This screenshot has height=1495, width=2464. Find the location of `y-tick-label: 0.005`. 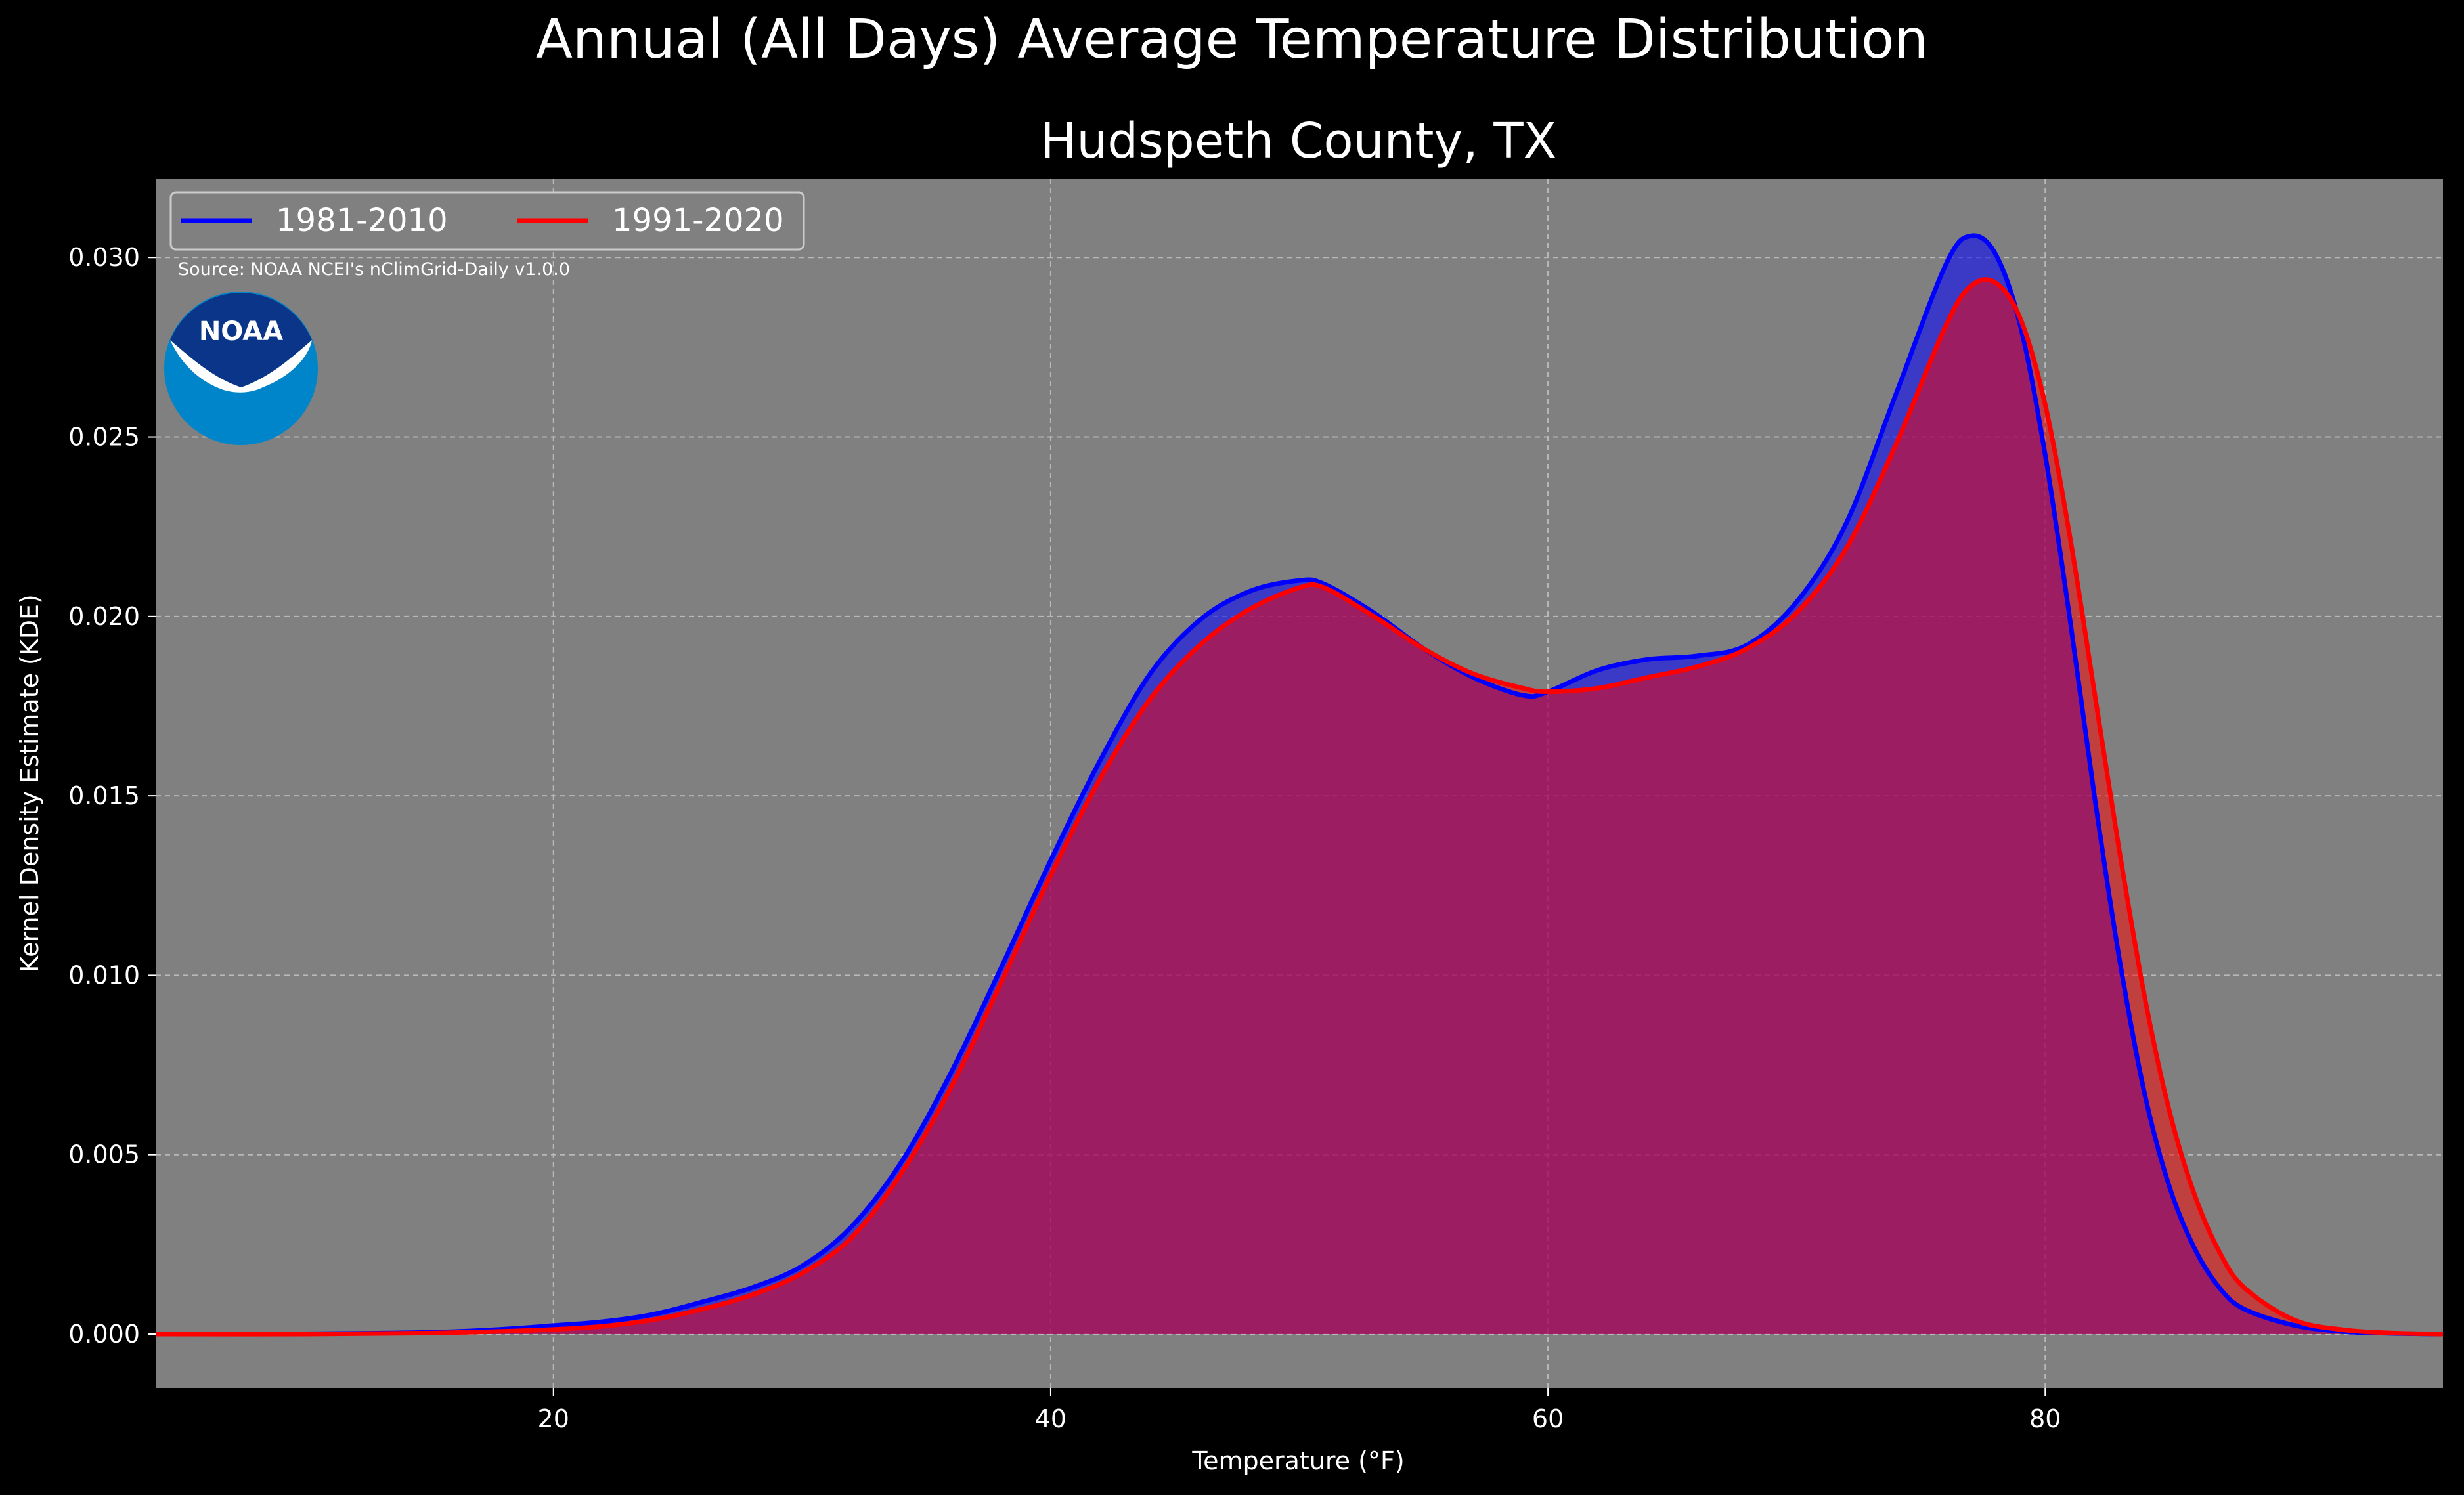

y-tick-label: 0.005 is located at coordinates (104, 1154).